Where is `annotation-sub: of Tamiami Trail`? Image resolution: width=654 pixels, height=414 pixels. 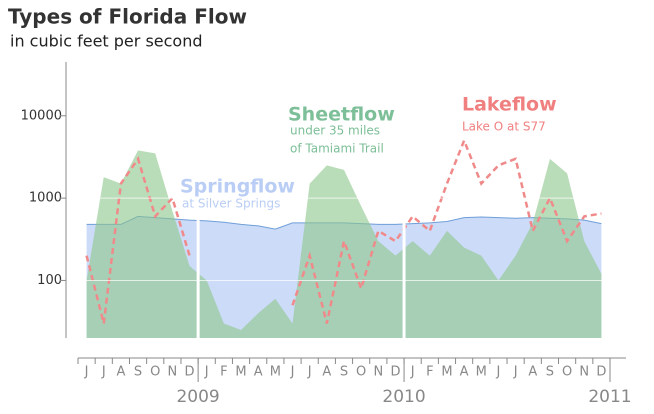
annotation-sub: of Tamiami Trail is located at coordinates (337, 149).